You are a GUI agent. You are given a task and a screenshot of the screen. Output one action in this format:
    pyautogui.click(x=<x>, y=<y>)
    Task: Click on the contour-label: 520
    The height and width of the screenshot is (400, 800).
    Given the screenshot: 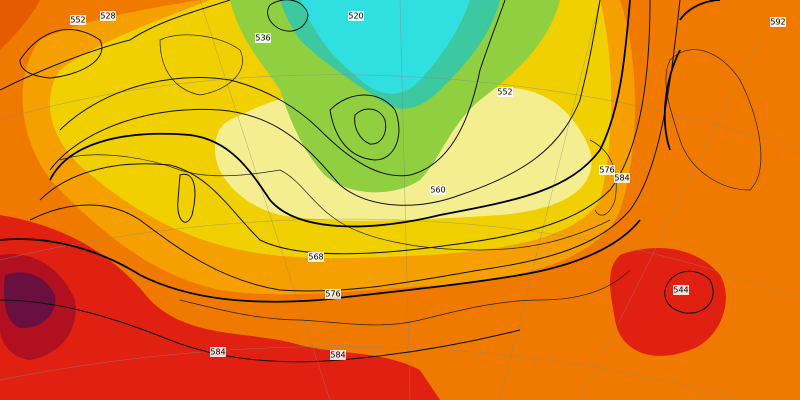 What is the action you would take?
    pyautogui.click(x=355, y=16)
    